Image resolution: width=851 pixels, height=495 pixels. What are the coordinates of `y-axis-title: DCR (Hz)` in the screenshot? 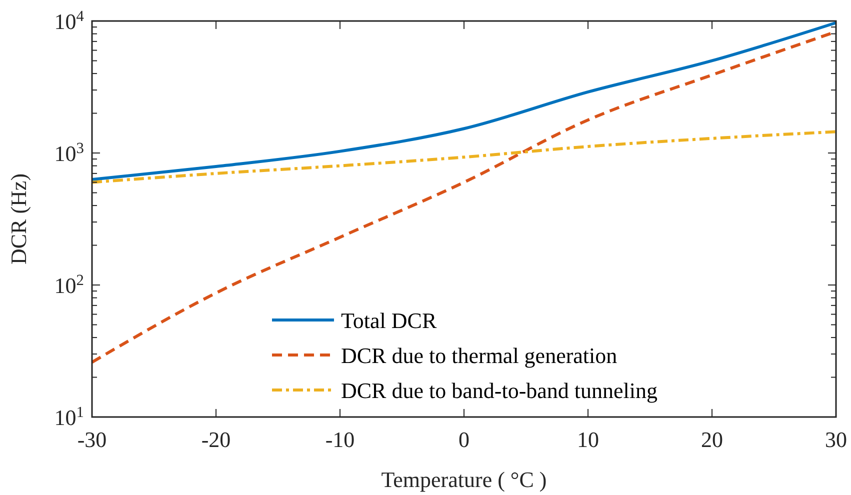 It's located at (18, 219).